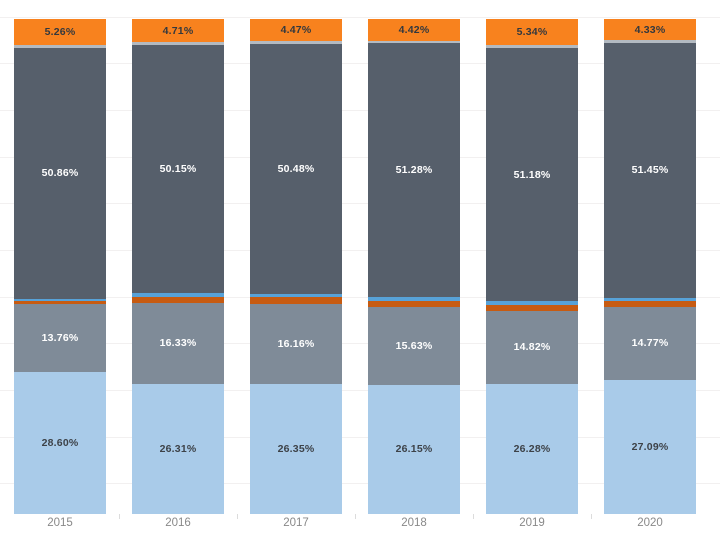  I want to click on segment-label-medium-gray-2020: 14.77%, so click(650, 343).